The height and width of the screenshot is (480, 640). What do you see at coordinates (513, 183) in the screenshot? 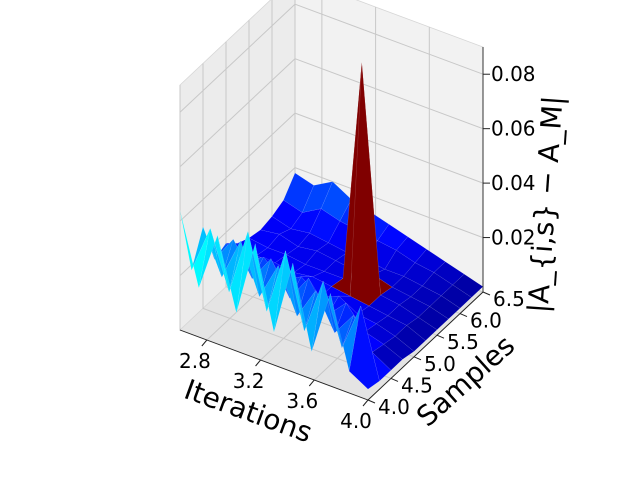
I see `z-tick-label: 0.04` at bounding box center [513, 183].